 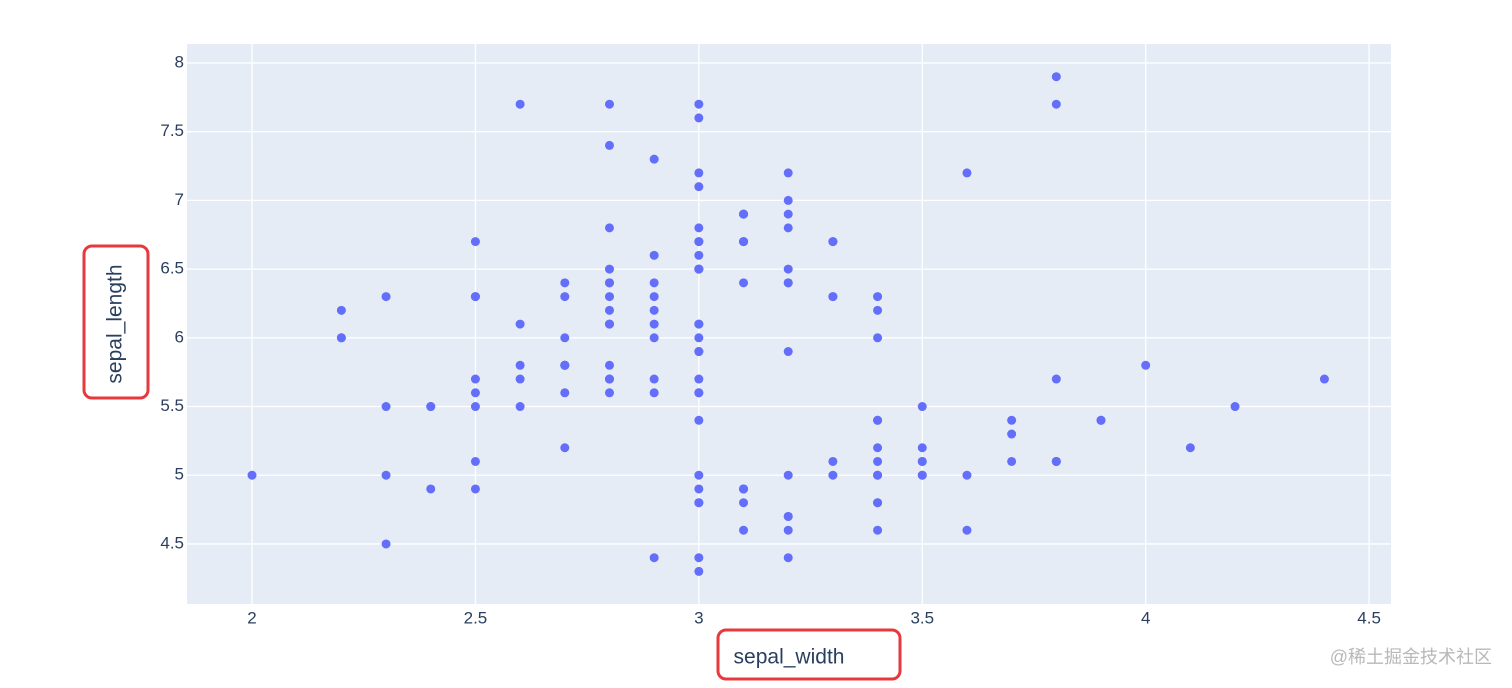 I want to click on x-axis-title: sepal_width, so click(x=789, y=657).